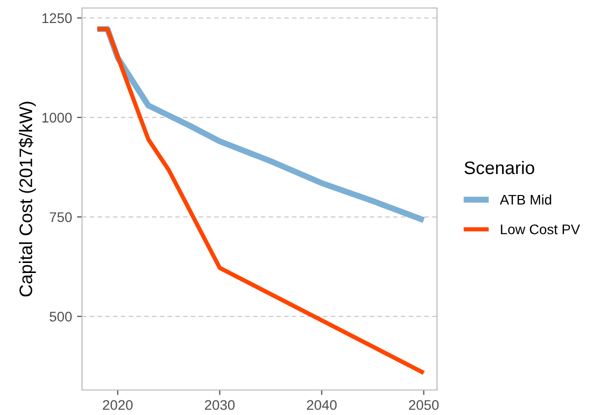 The width and height of the screenshot is (595, 415). What do you see at coordinates (61, 317) in the screenshot?
I see `y-tick-label: 500` at bounding box center [61, 317].